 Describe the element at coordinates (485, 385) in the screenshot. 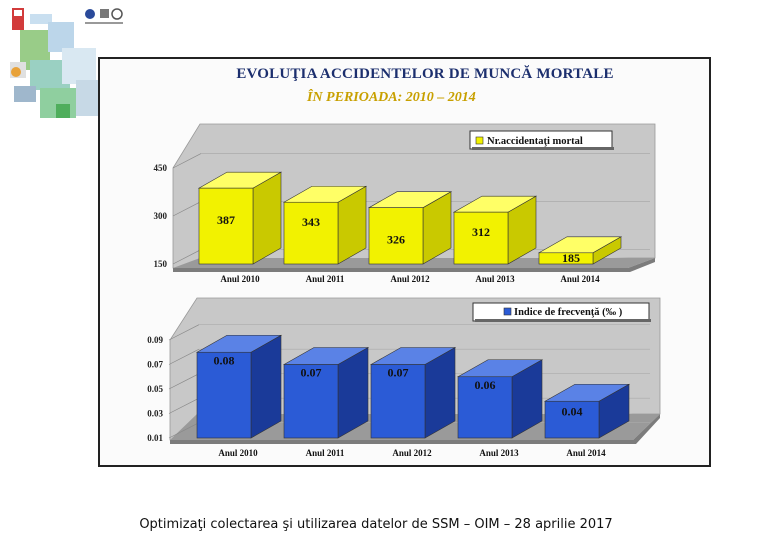

I see `bar-value-label: 0.06` at that location.